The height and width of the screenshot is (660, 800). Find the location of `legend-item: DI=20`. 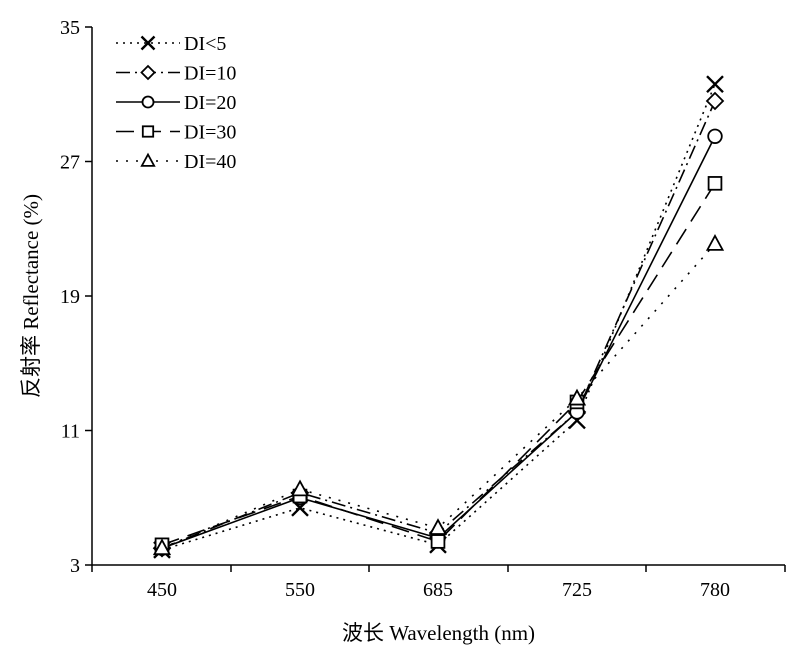

legend-item: DI=20 is located at coordinates (176, 103).